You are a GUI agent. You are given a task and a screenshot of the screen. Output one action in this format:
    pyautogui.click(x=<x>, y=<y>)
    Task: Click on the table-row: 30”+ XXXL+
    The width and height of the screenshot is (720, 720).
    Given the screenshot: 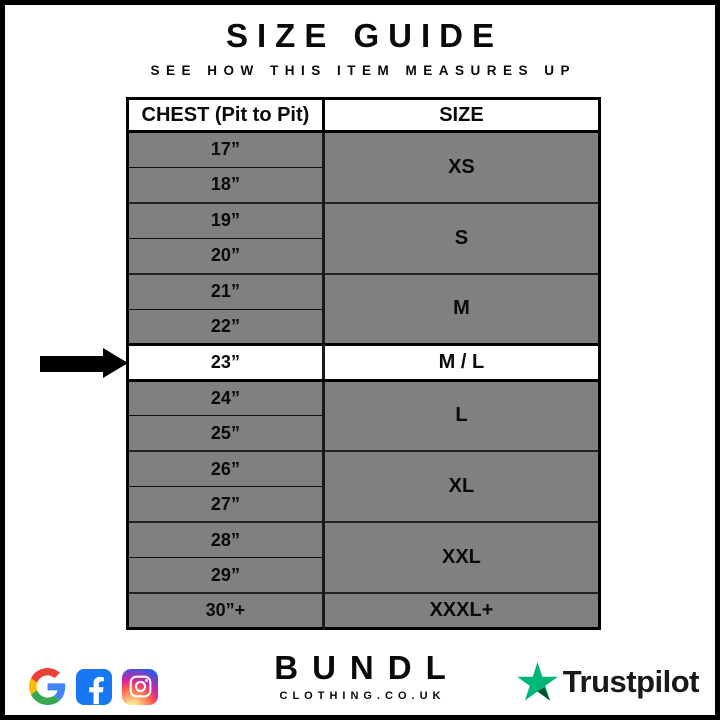 What is the action you would take?
    pyautogui.click(x=363, y=610)
    